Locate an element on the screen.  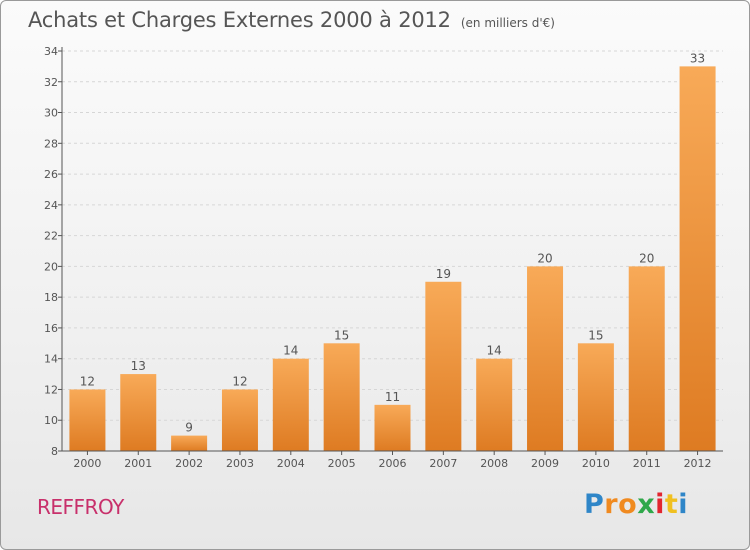
y-tick-label: 14 is located at coordinates (51, 359).